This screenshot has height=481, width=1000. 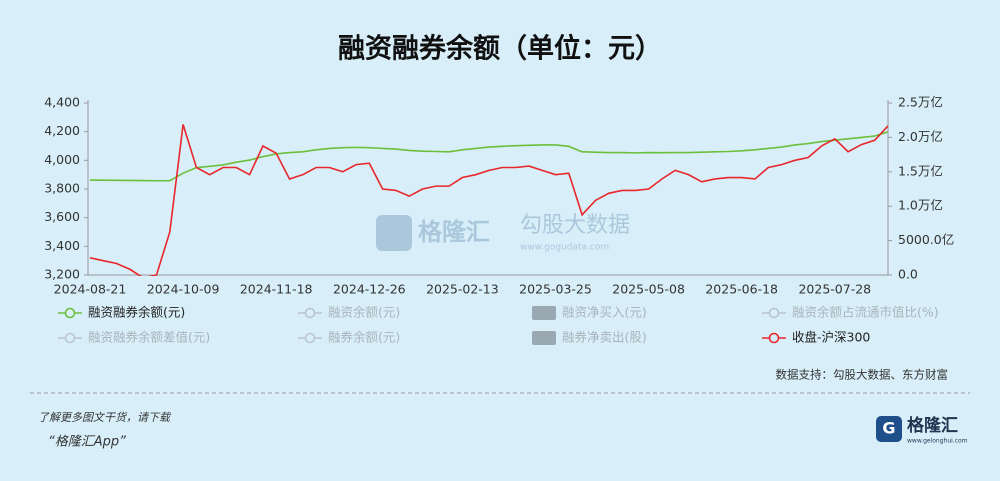 I want to click on watermark-icon, so click(x=394, y=233).